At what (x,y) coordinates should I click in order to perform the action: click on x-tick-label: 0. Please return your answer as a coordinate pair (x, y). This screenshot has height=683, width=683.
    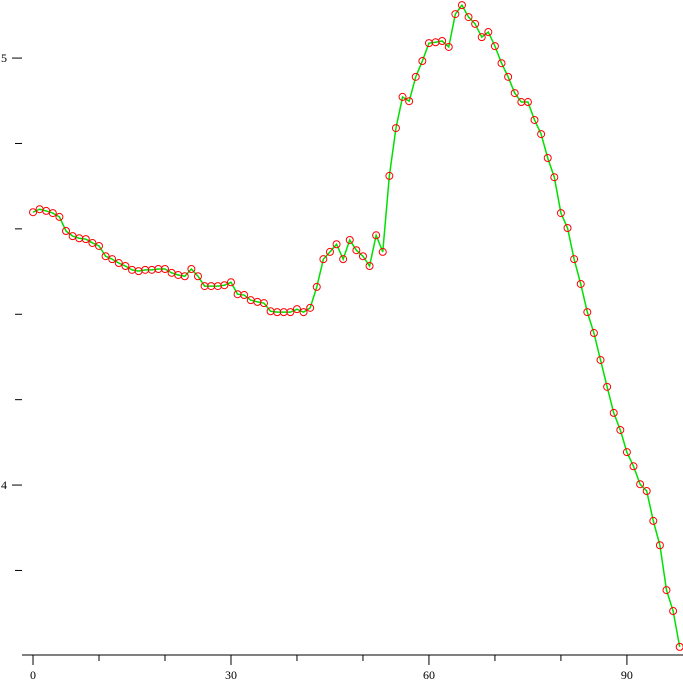
    Looking at the image, I should click on (33, 675).